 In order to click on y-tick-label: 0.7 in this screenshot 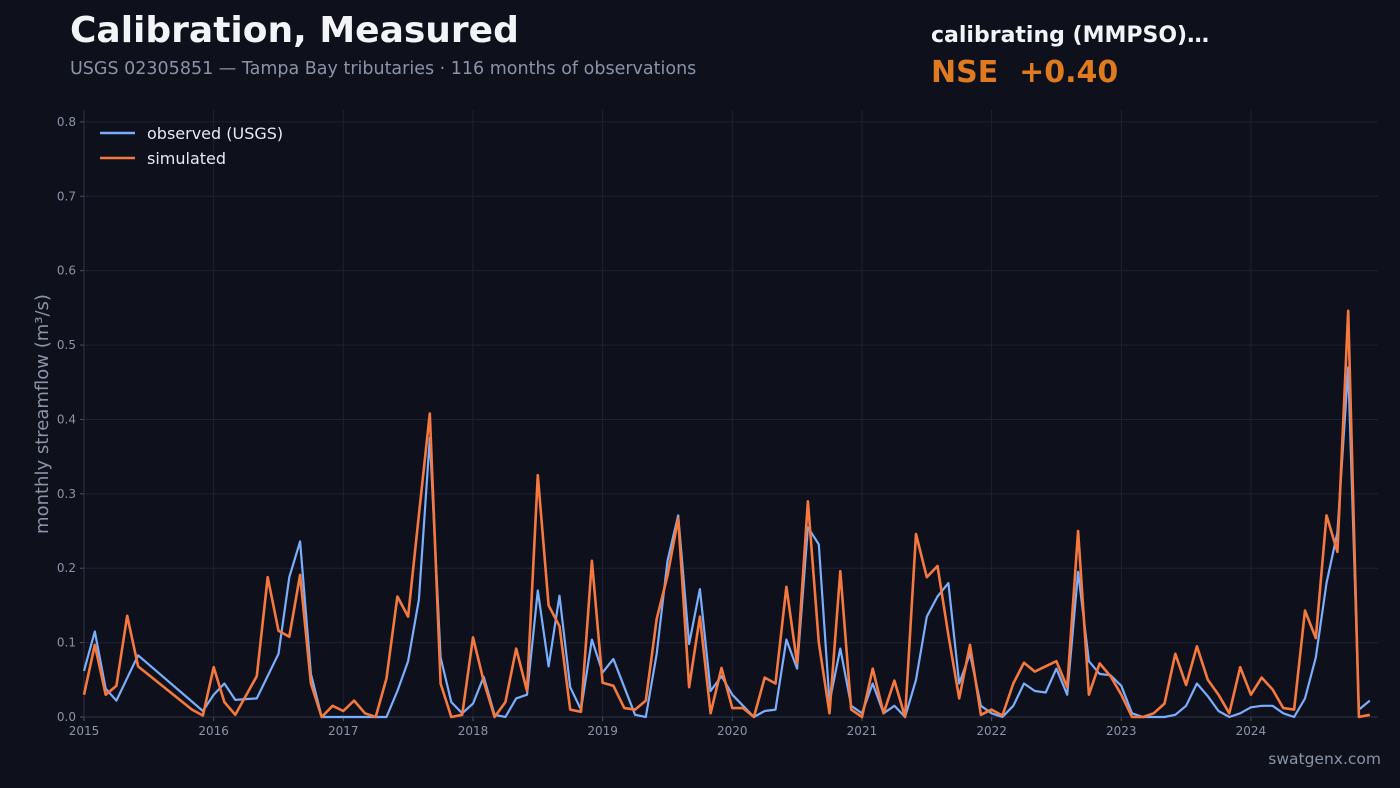, I will do `click(66, 196)`.